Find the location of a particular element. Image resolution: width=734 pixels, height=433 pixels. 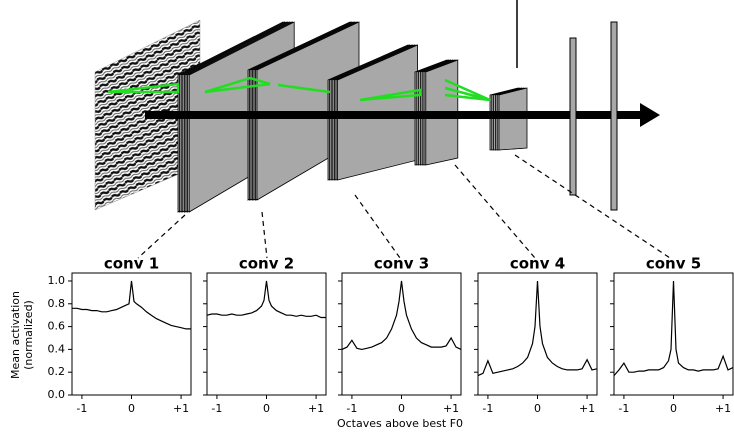

chart-title: conv 1 is located at coordinates (131, 264).